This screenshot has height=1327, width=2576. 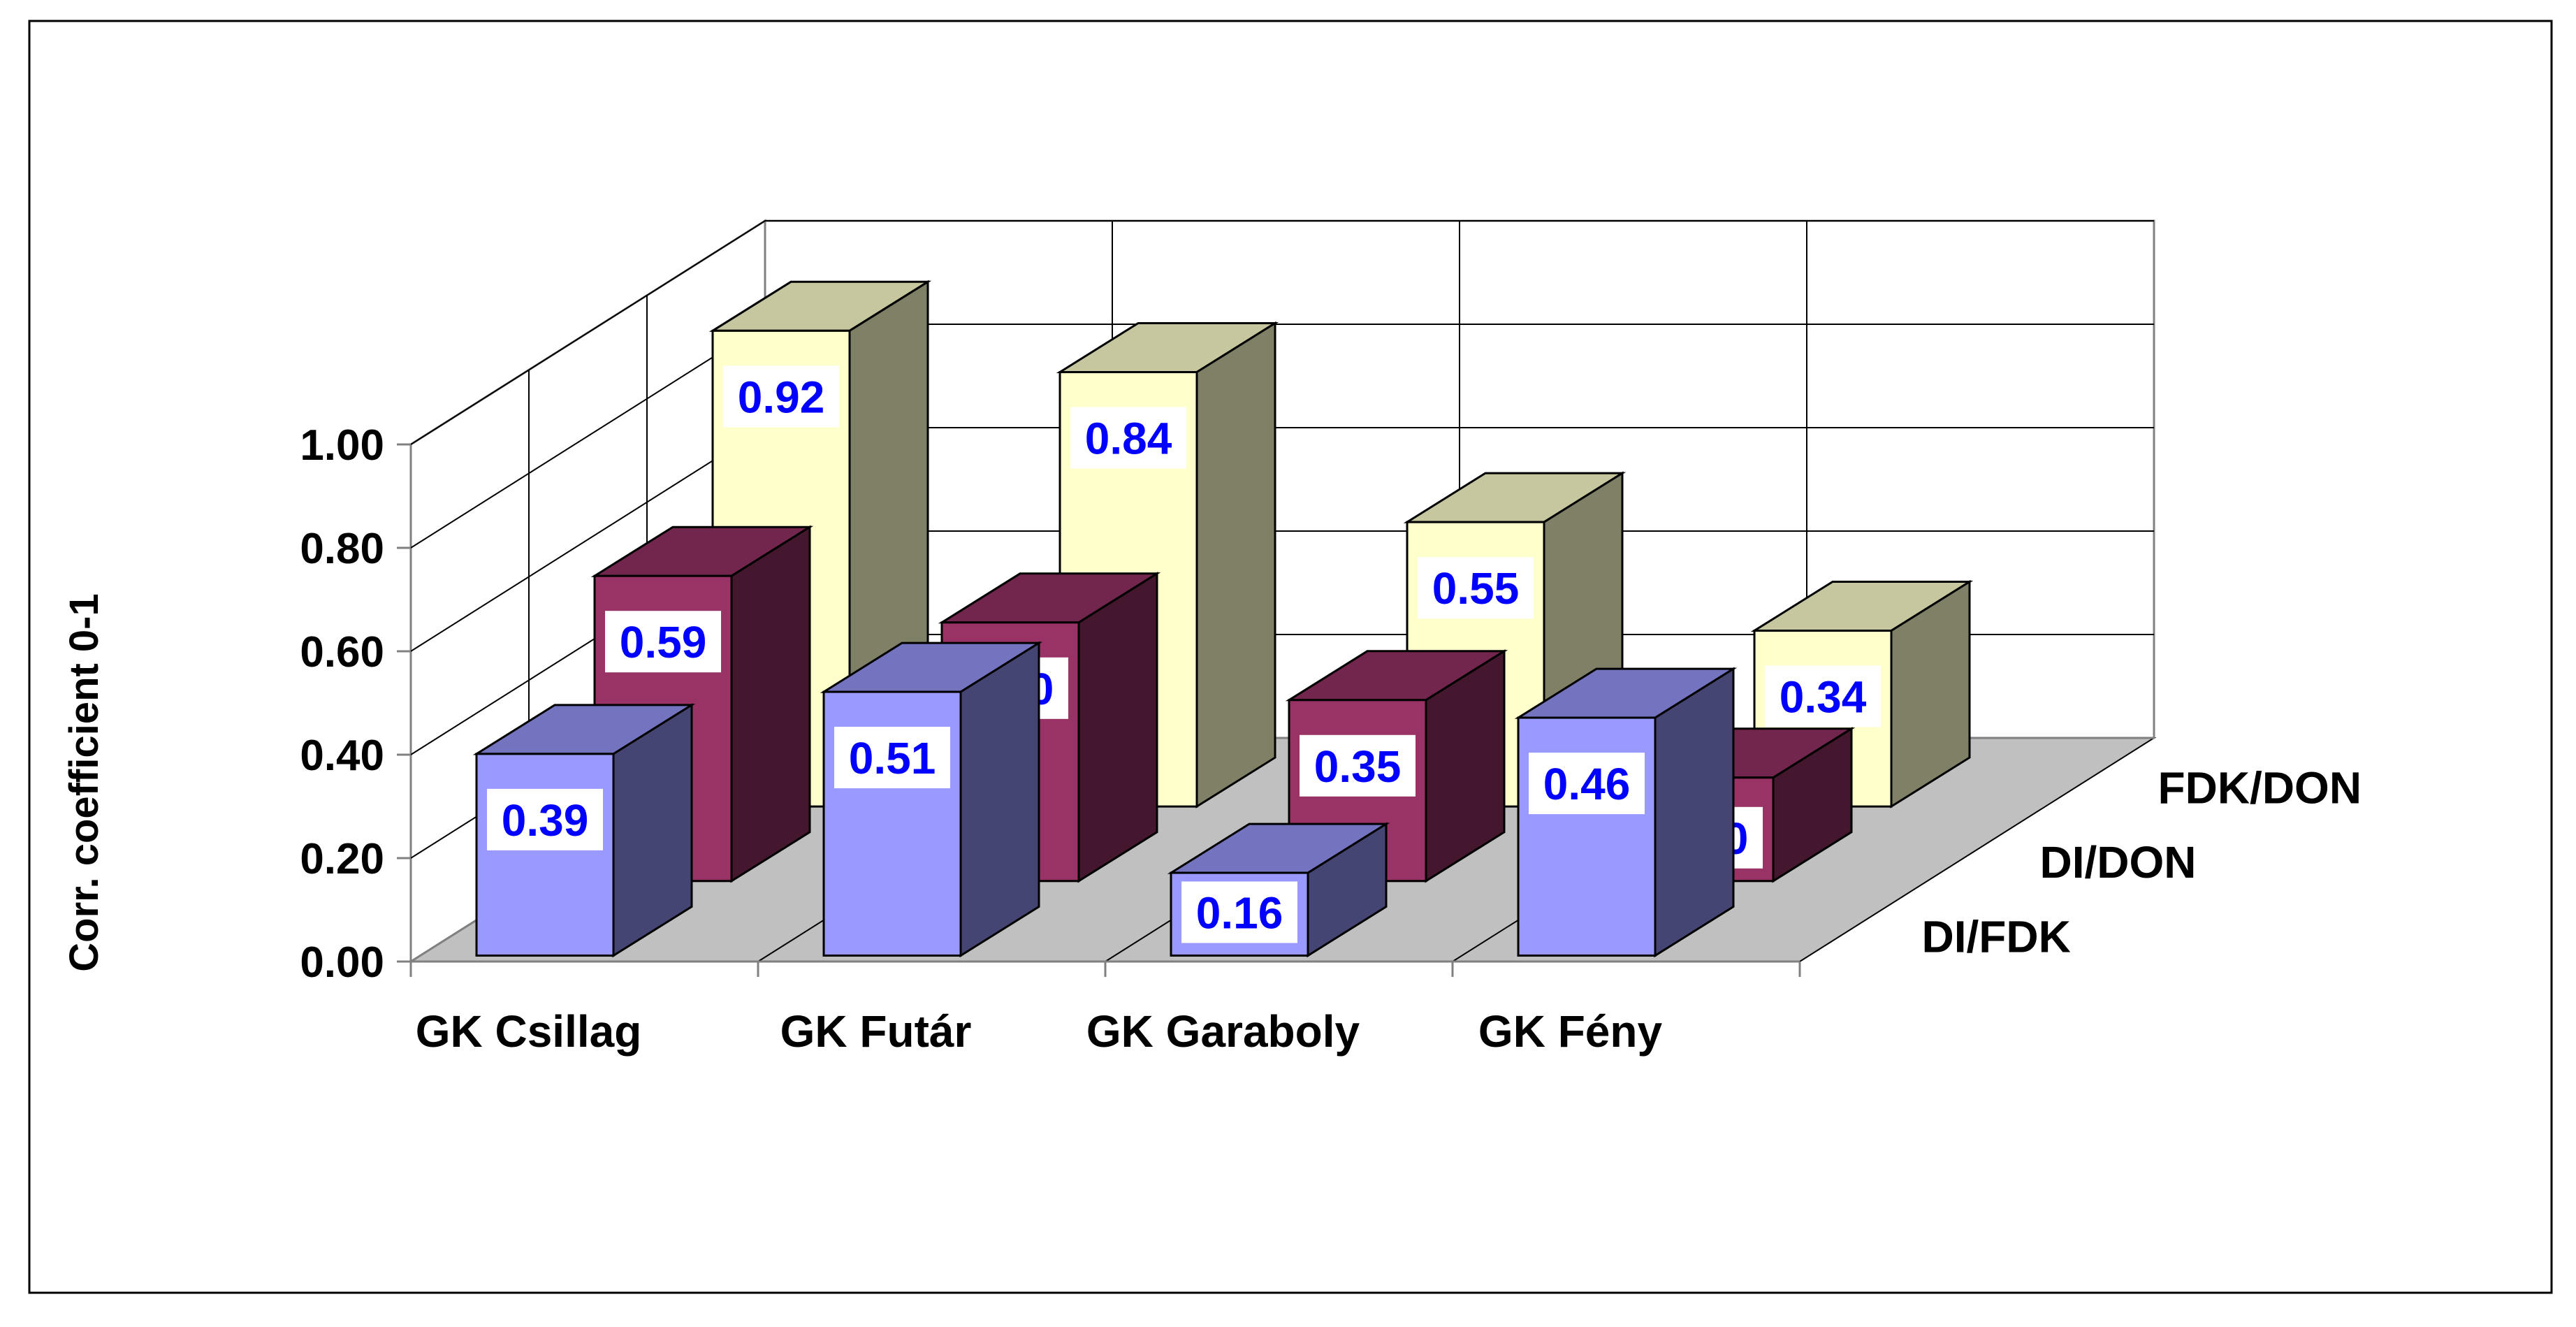 I want to click on category-label: GK Csillag, so click(x=529, y=1031).